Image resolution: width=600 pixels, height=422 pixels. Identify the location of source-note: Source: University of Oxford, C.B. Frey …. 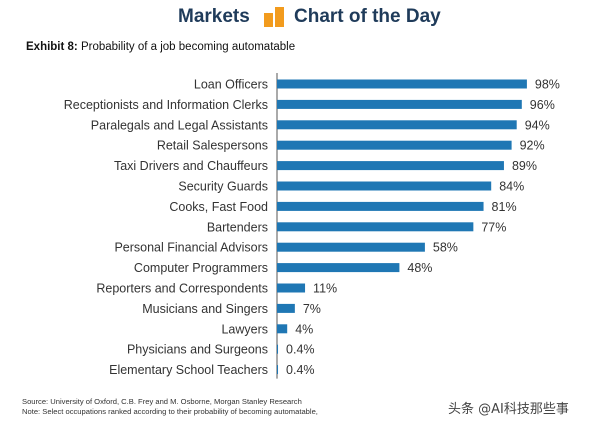
(162, 401).